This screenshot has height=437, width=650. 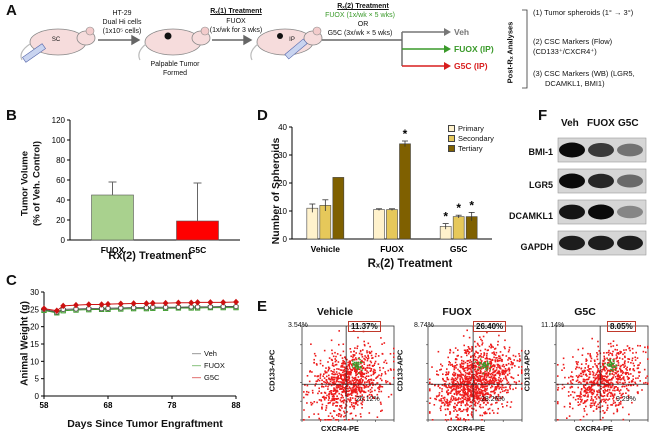 I want to click on chart-b-ylabel-2: (% of Veh. Control), so click(x=37, y=183).